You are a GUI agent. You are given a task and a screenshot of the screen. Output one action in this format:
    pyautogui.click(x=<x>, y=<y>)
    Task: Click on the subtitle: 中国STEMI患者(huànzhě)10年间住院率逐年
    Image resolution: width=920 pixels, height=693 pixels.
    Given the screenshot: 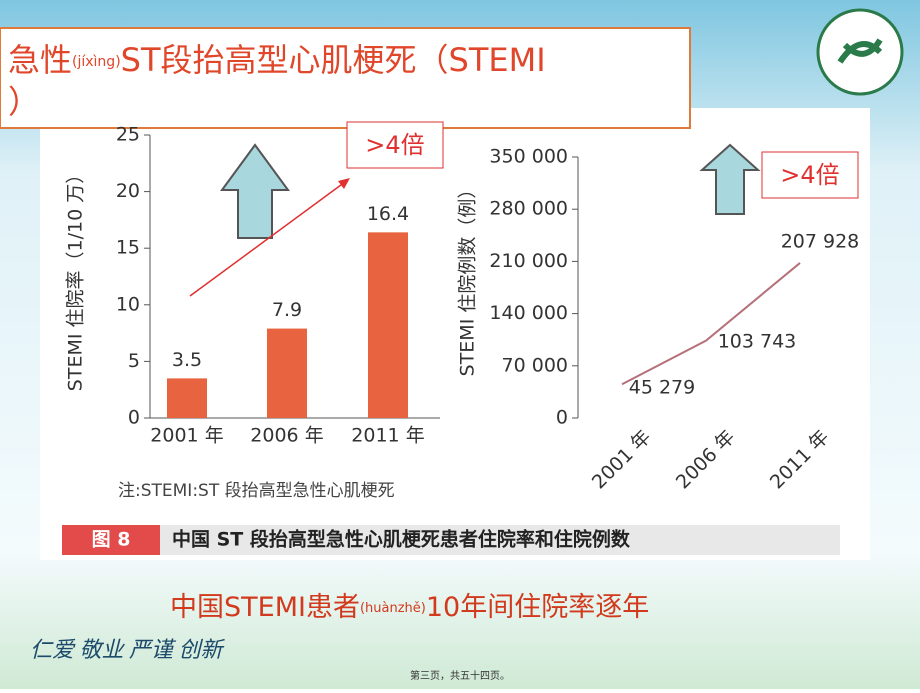 What is the action you would take?
    pyautogui.click(x=409, y=607)
    